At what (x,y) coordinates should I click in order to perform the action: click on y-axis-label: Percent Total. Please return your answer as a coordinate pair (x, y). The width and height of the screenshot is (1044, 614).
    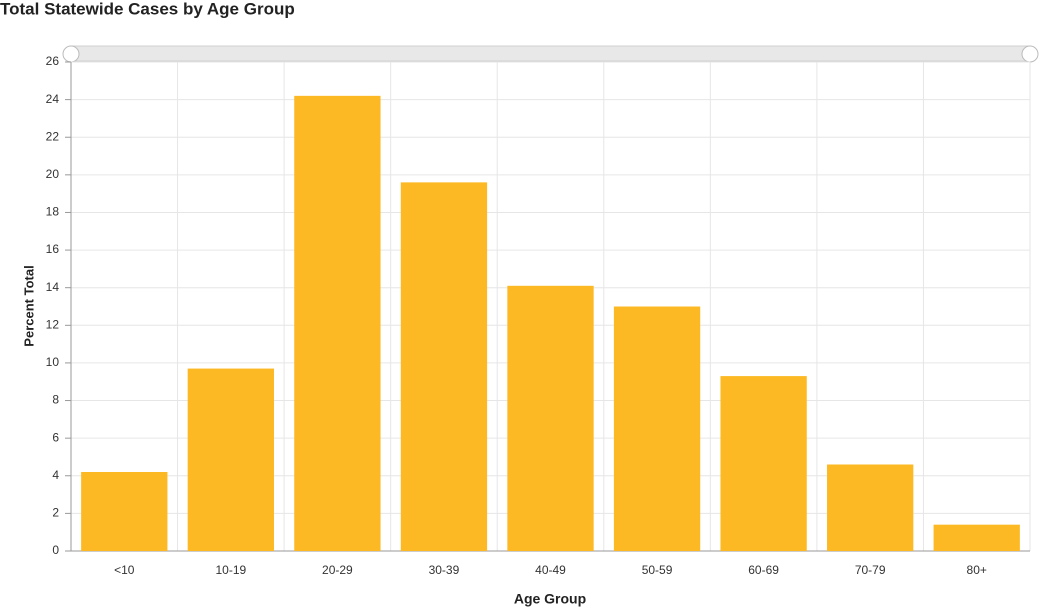
    Looking at the image, I should click on (28, 305).